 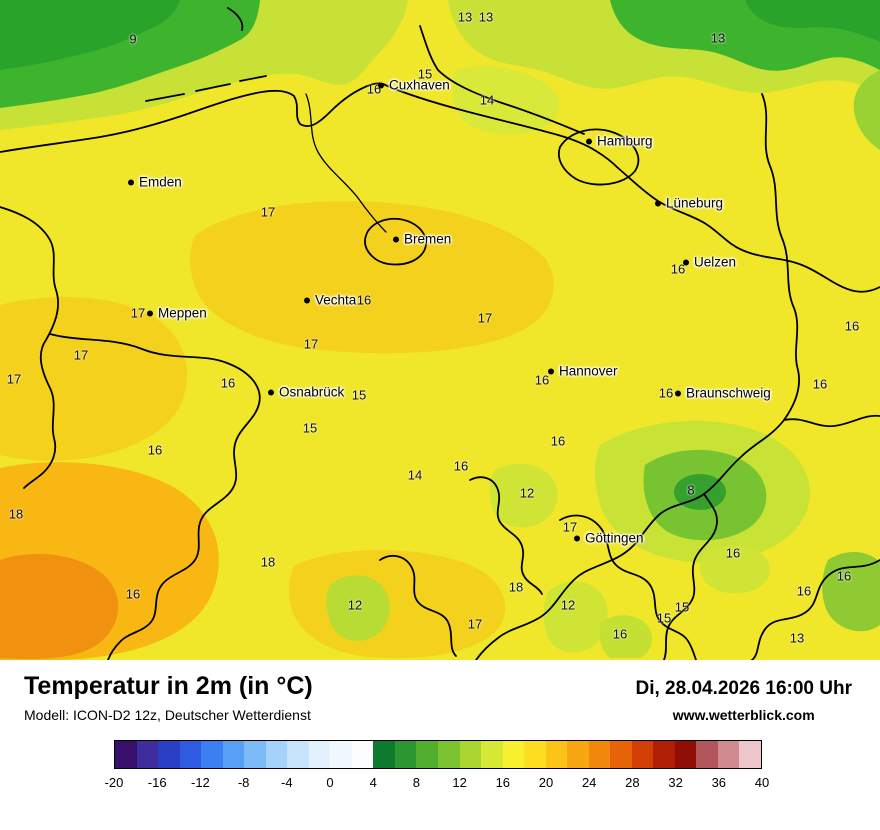 I want to click on legend-bar, so click(x=438, y=754).